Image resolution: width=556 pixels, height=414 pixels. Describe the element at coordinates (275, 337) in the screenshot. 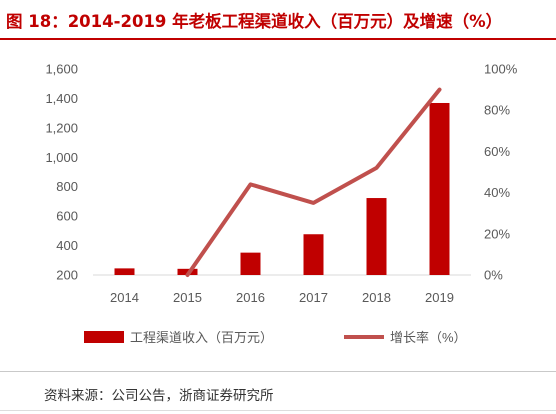

I see `legend: 工程渠道收入（百万元） 增长率（%）` at that location.